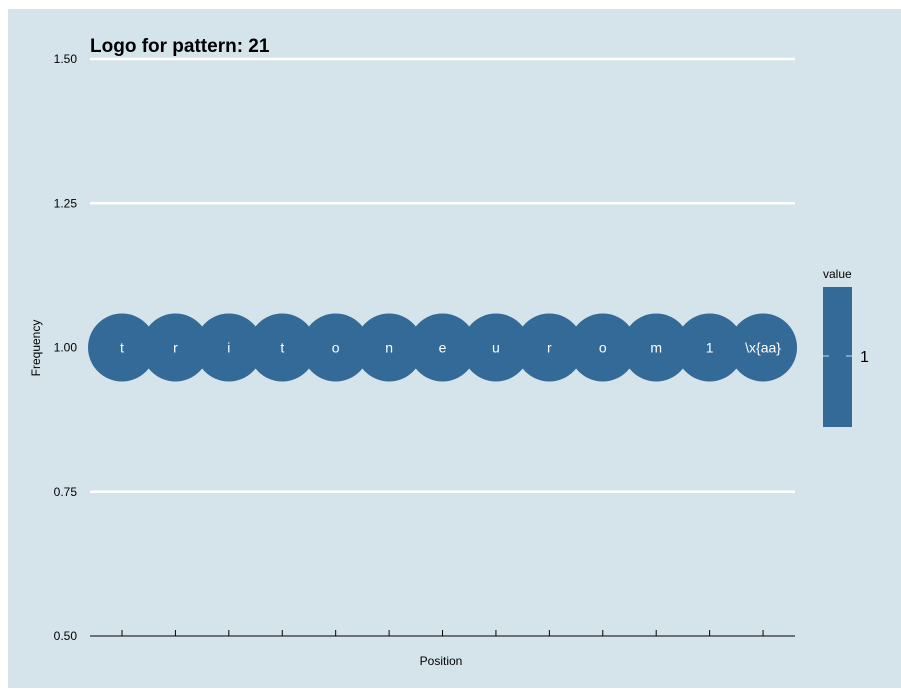 The height and width of the screenshot is (693, 901). I want to click on y-tick-label: 0.50, so click(66, 636).